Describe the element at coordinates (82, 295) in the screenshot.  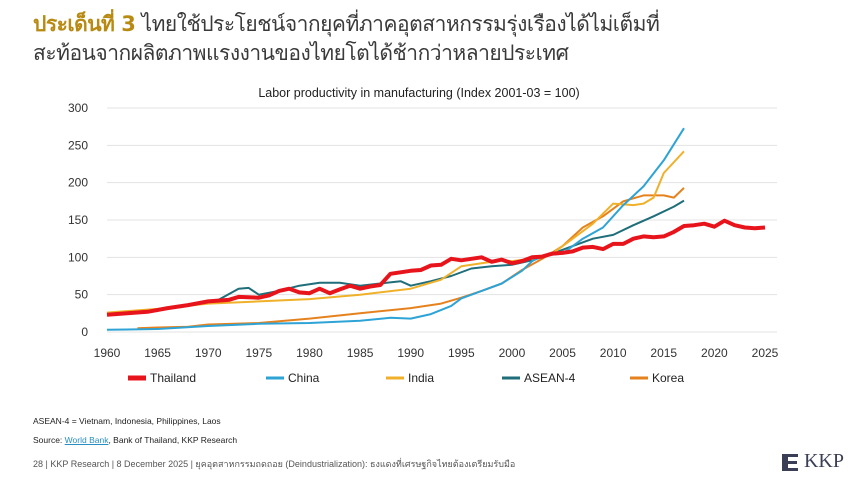
I see `y-tick-label: 50` at that location.